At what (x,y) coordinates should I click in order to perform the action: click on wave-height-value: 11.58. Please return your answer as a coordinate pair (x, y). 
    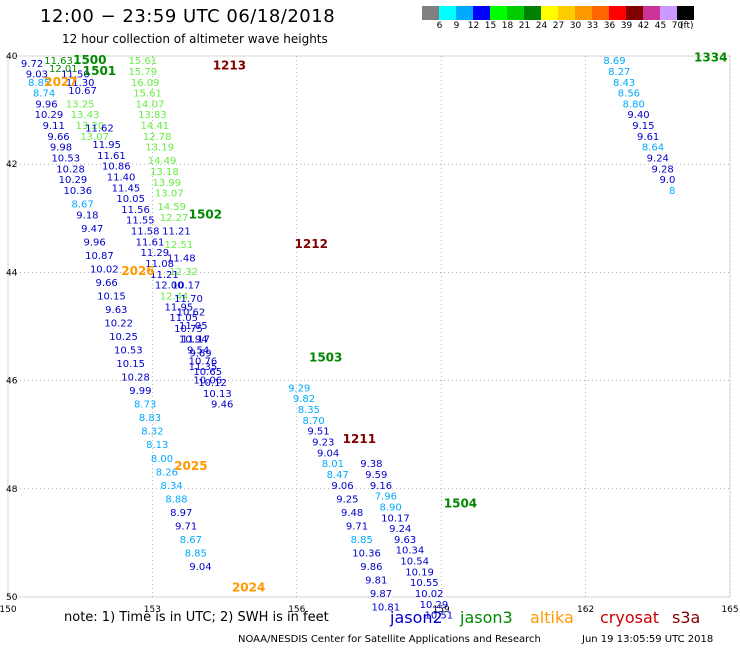
    Looking at the image, I should click on (145, 232).